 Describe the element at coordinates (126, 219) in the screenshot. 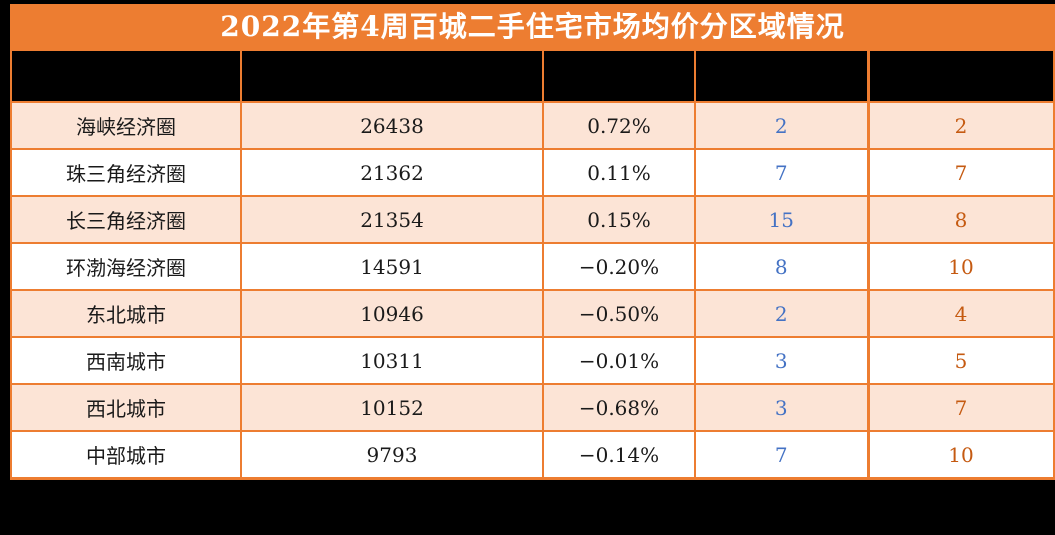

I see `region-cell: 长三角经济圈` at that location.